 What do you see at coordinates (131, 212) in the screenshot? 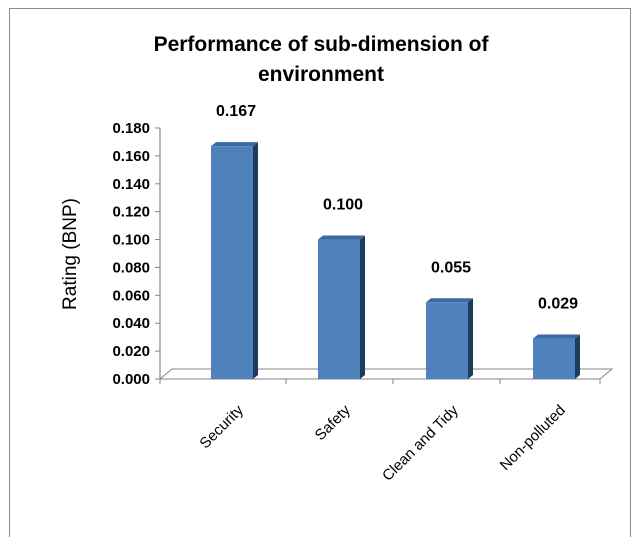
I see `y-tick-label: 0.120` at bounding box center [131, 212].